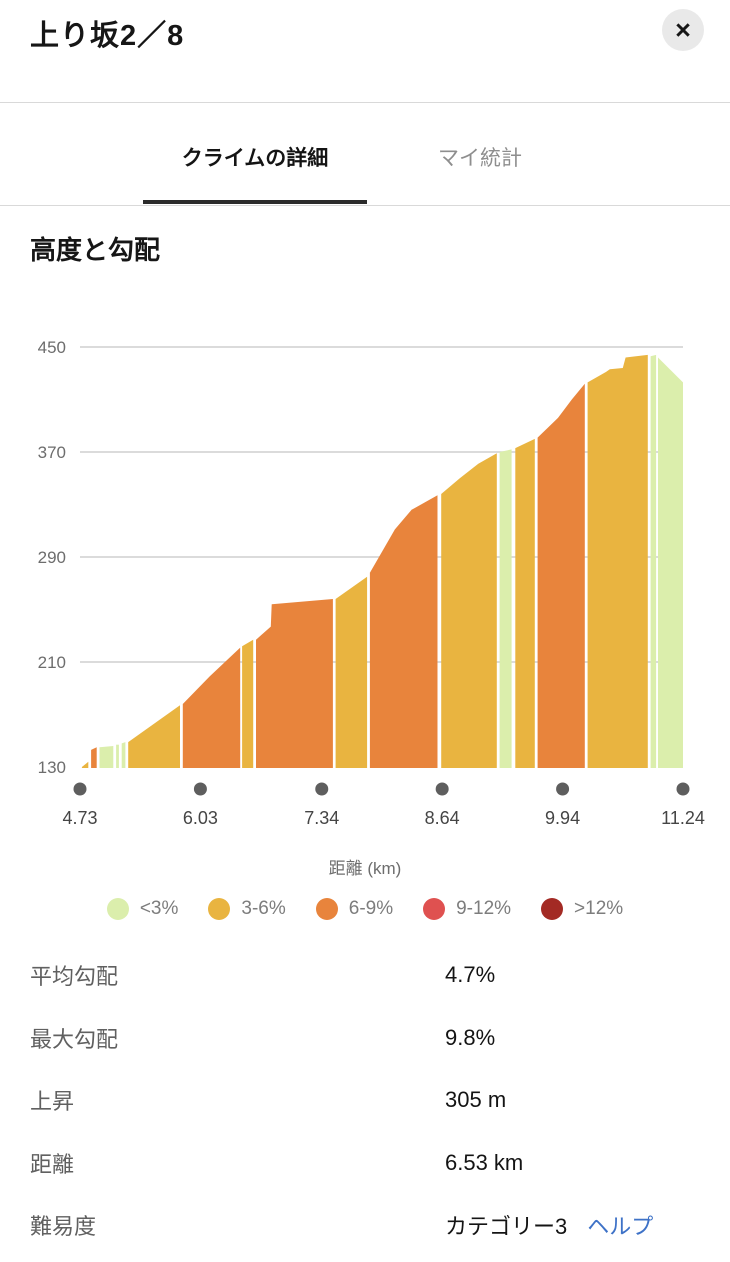 This screenshot has width=730, height=1262. What do you see at coordinates (371, 908) in the screenshot?
I see `legend-label: 6-9%` at bounding box center [371, 908].